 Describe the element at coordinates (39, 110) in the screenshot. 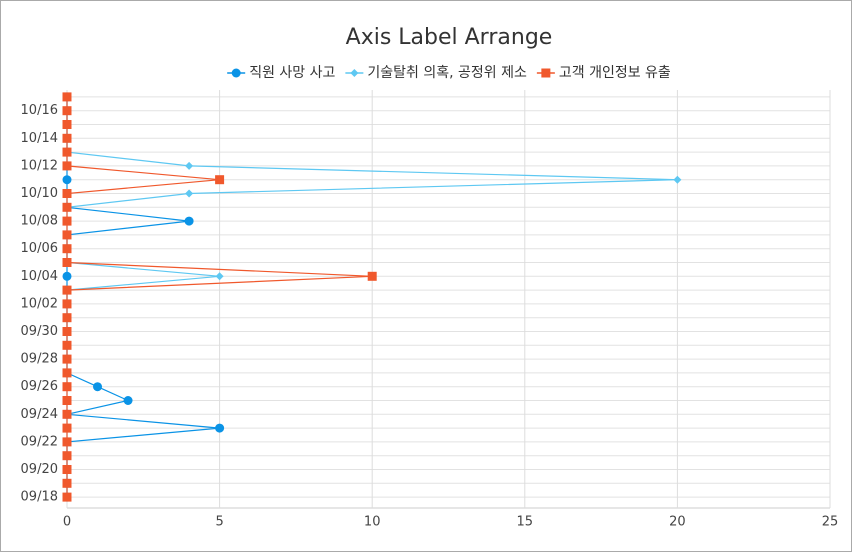

I see `y-tick-label: 10/16` at that location.